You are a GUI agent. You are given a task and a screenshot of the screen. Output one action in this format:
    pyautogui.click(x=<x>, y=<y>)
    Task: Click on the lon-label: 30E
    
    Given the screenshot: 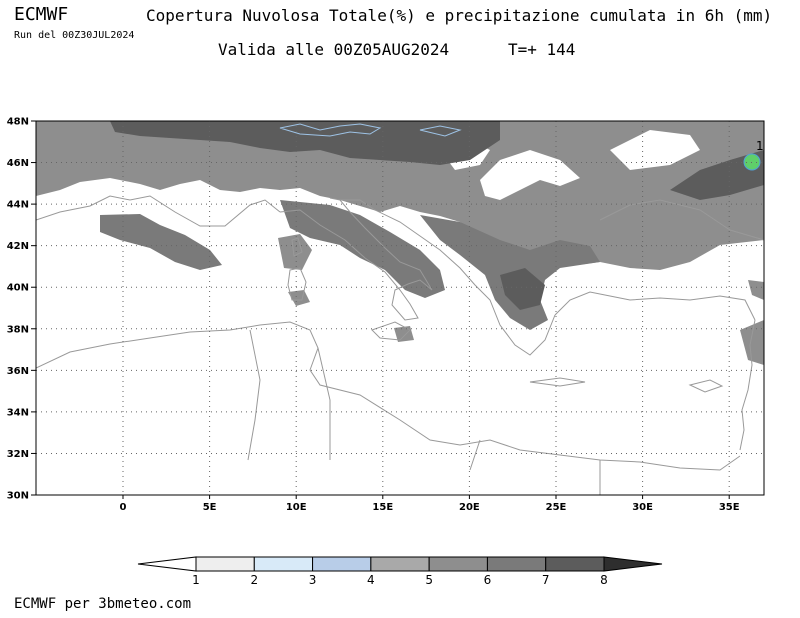 What is the action you would take?
    pyautogui.click(x=642, y=507)
    